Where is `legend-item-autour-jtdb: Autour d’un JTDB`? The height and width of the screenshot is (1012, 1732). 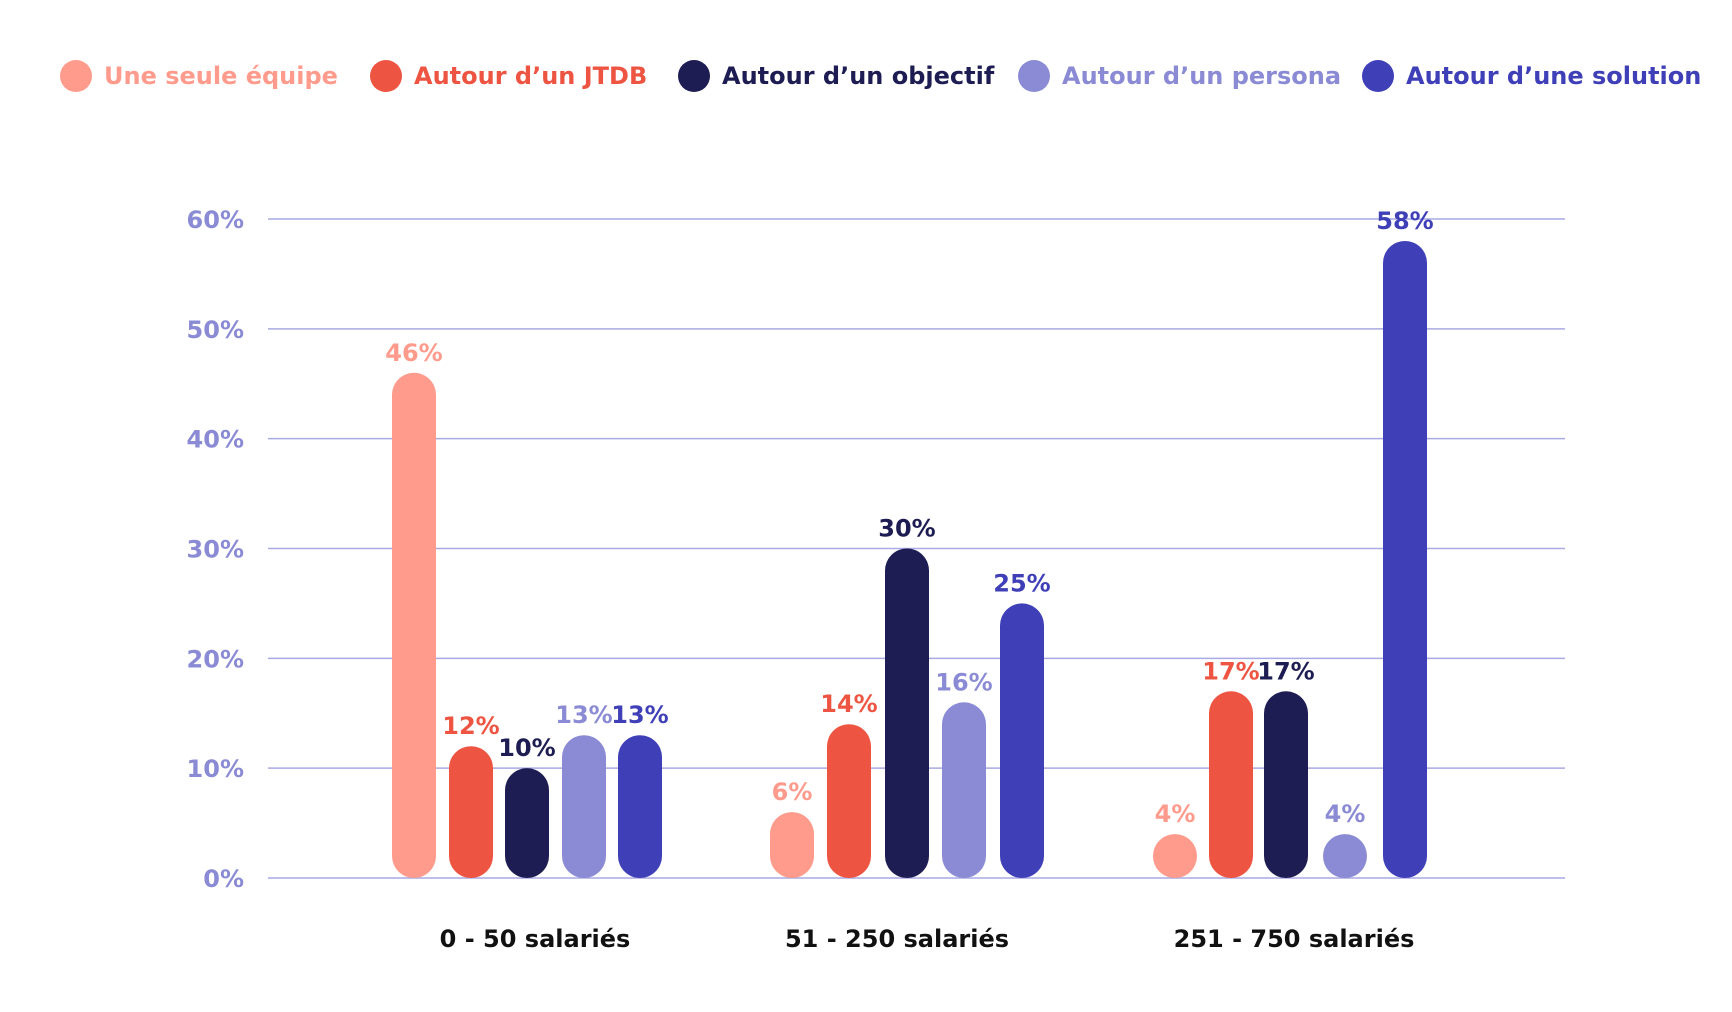
legend-item-autour-jtdb: Autour d’un JTDB is located at coordinates (508, 76).